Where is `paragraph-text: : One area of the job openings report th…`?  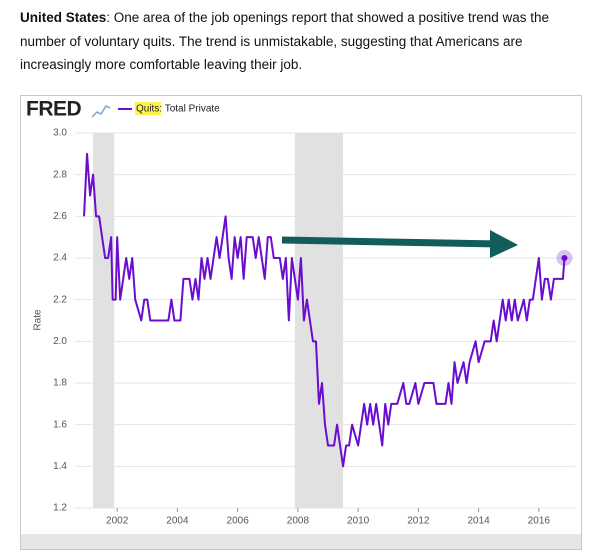
paragraph-text: : One area of the job openings report th… is located at coordinates (285, 41).